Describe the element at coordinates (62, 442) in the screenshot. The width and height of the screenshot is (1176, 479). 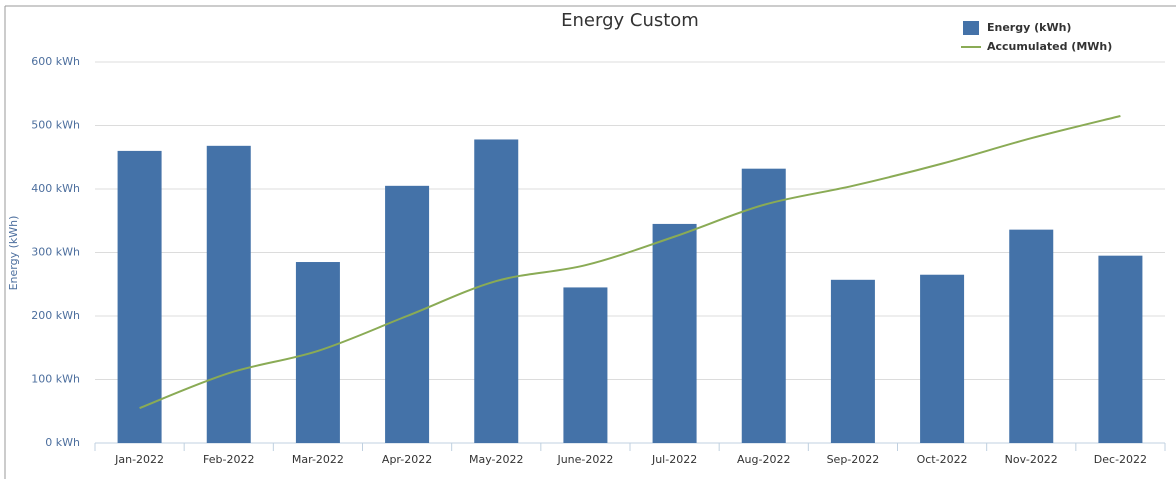
I see `y-tick-label: 0 kWh` at that location.